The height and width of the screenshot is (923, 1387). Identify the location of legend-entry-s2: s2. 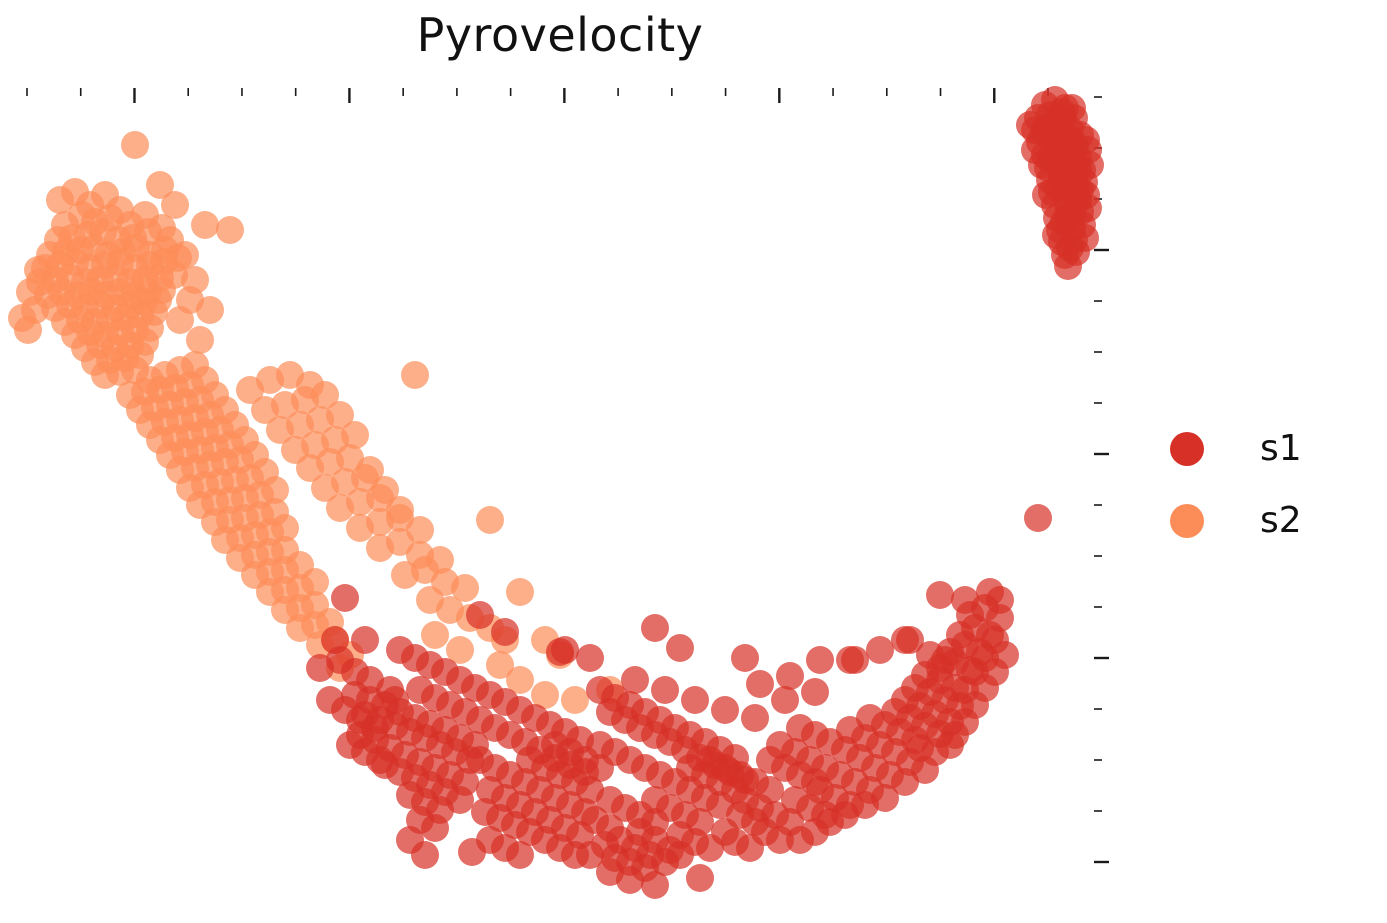
(1236, 521).